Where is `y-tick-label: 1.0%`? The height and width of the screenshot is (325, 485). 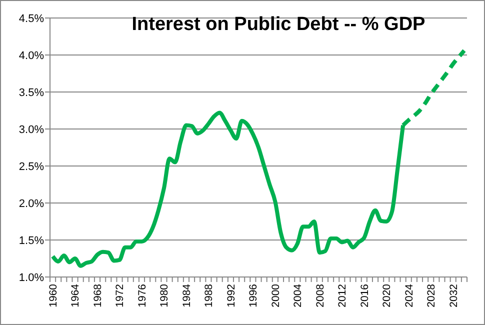
y-tick-label: 1.0% is located at coordinates (31, 278).